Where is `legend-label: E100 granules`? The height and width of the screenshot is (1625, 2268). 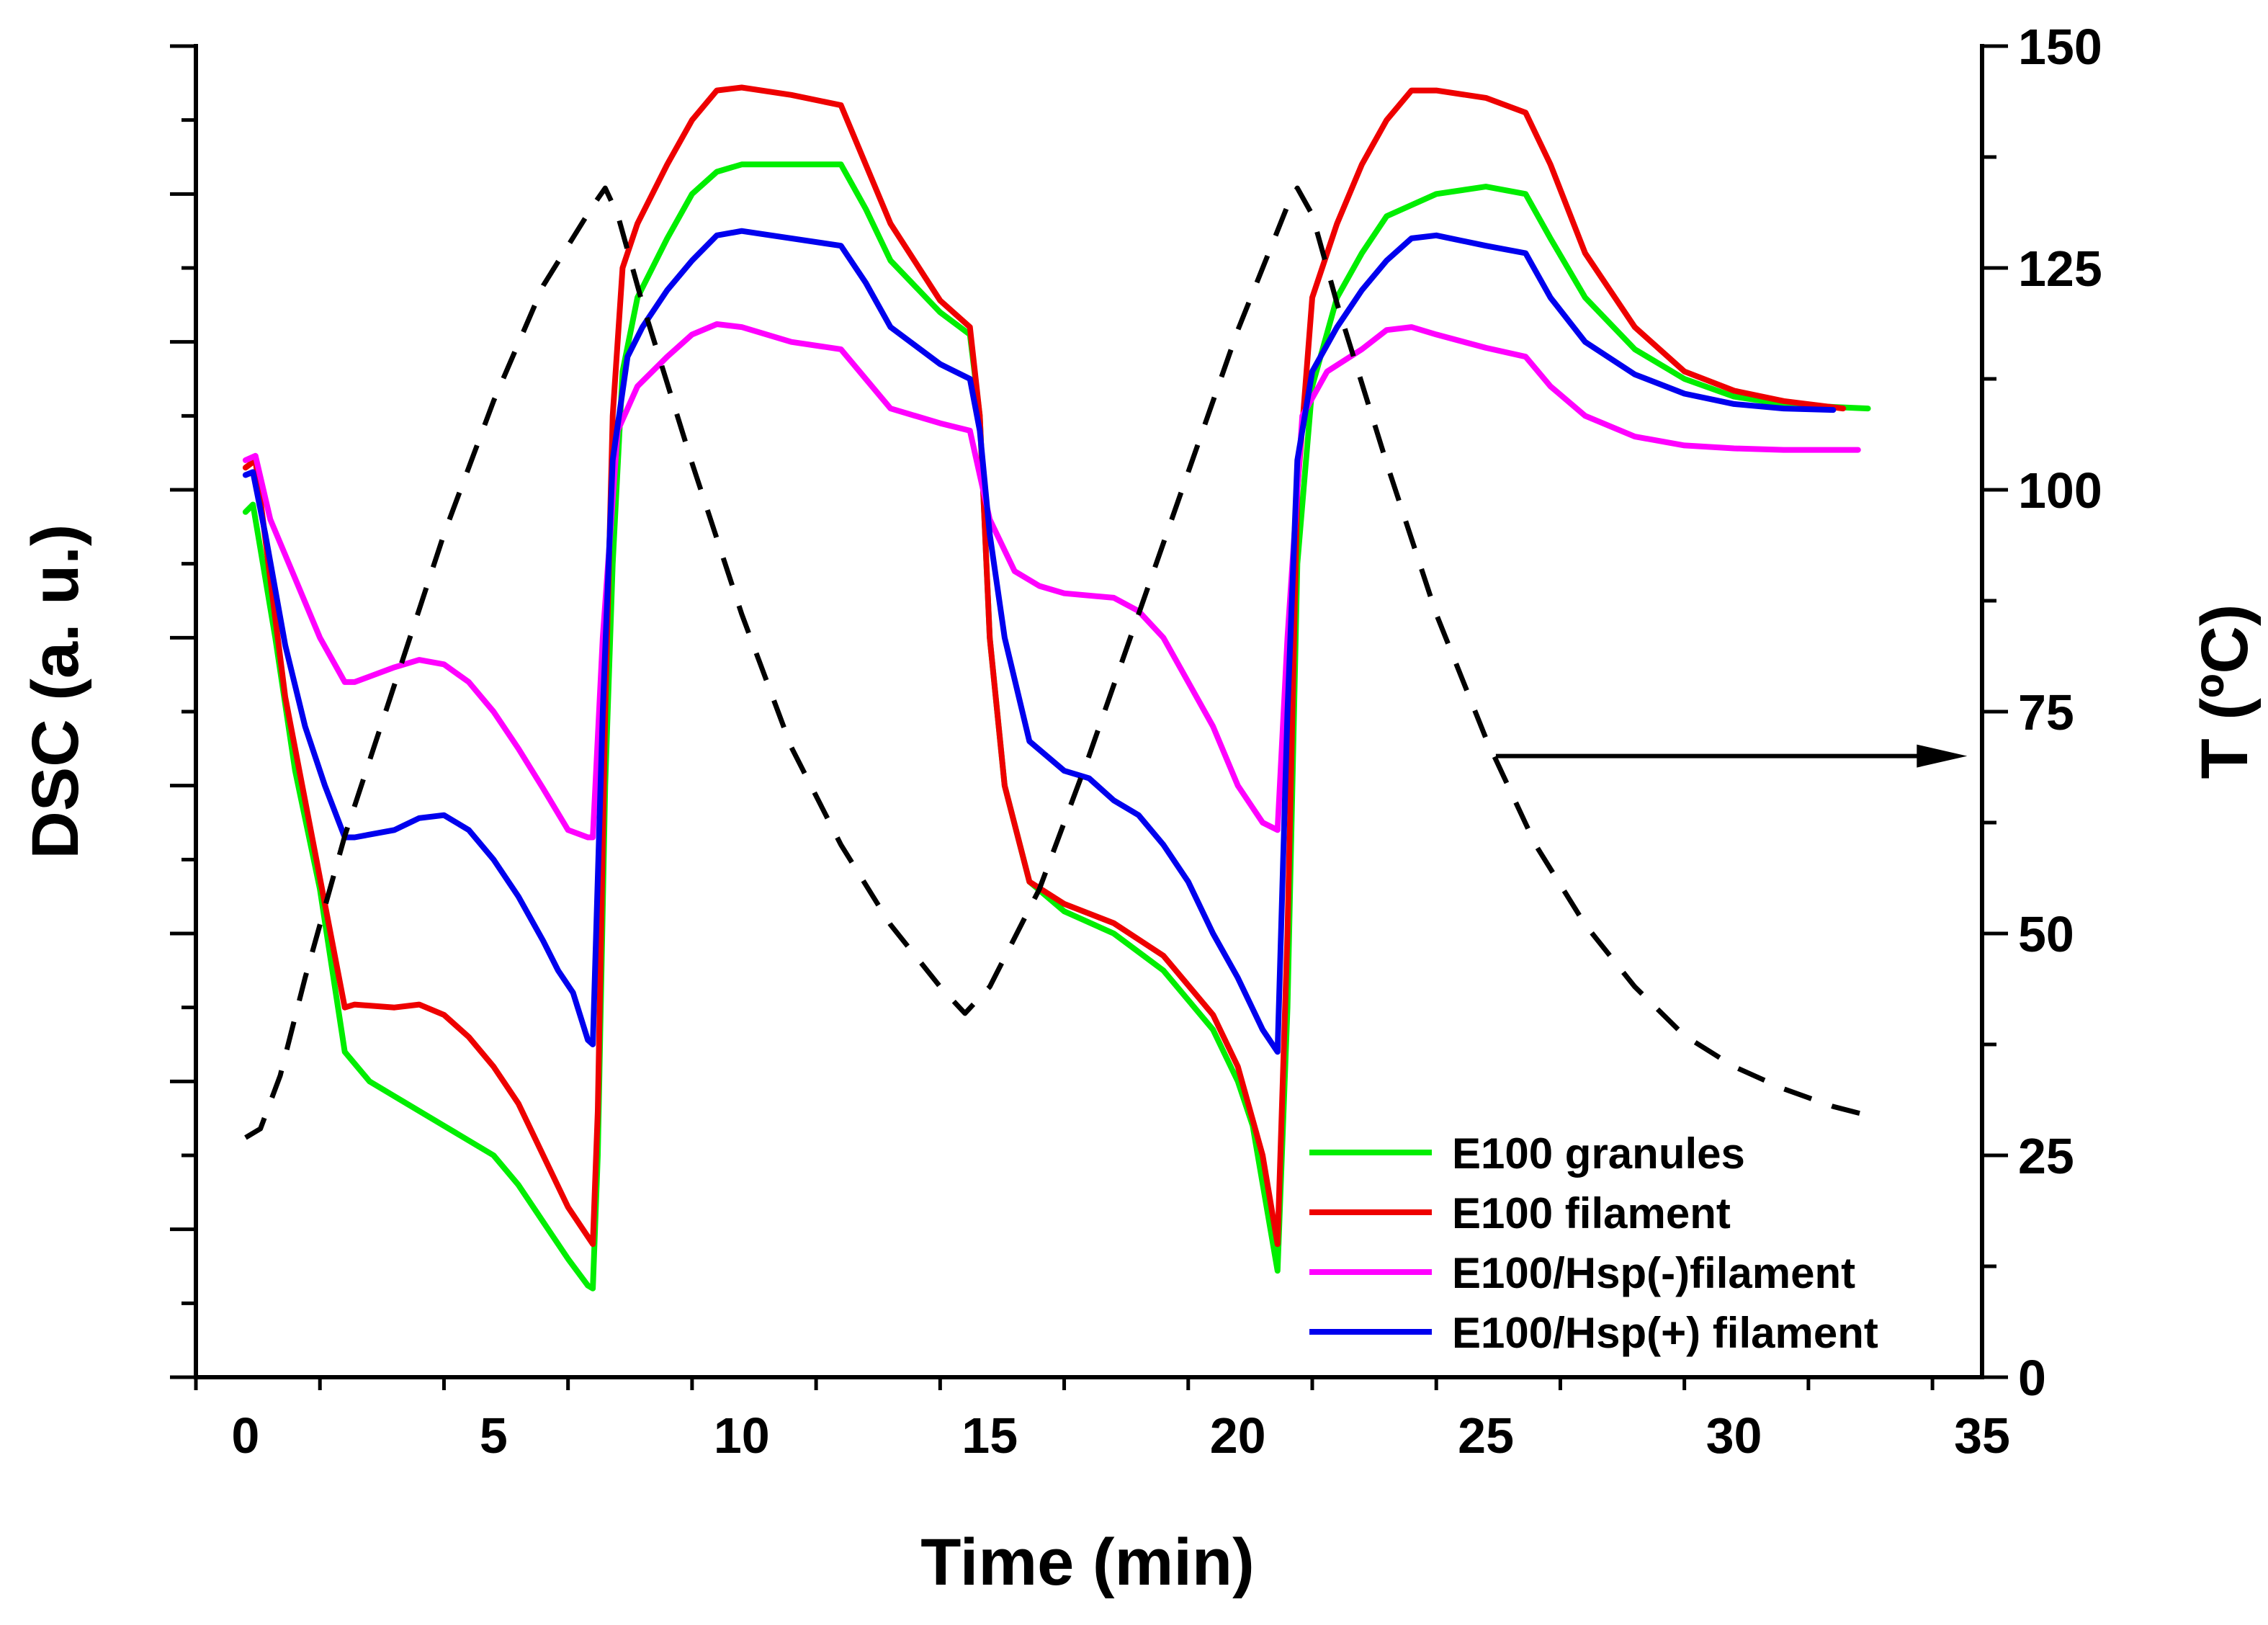 legend-label: E100 granules is located at coordinates (1599, 1153).